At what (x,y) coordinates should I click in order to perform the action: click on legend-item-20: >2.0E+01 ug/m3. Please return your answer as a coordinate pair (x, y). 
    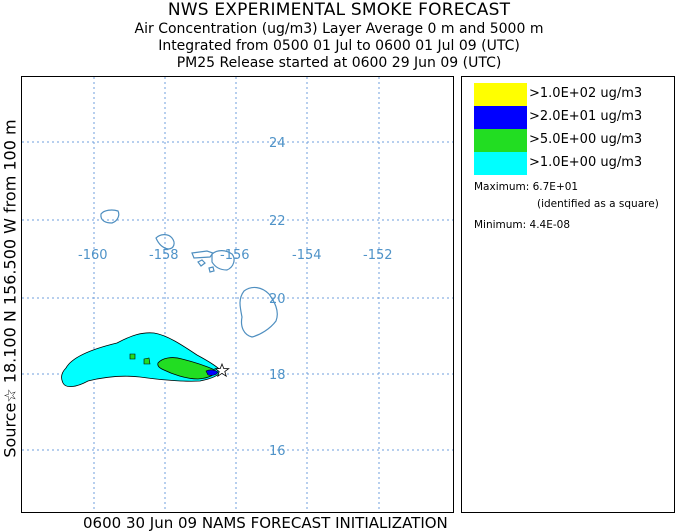
    Looking at the image, I should click on (574, 117).